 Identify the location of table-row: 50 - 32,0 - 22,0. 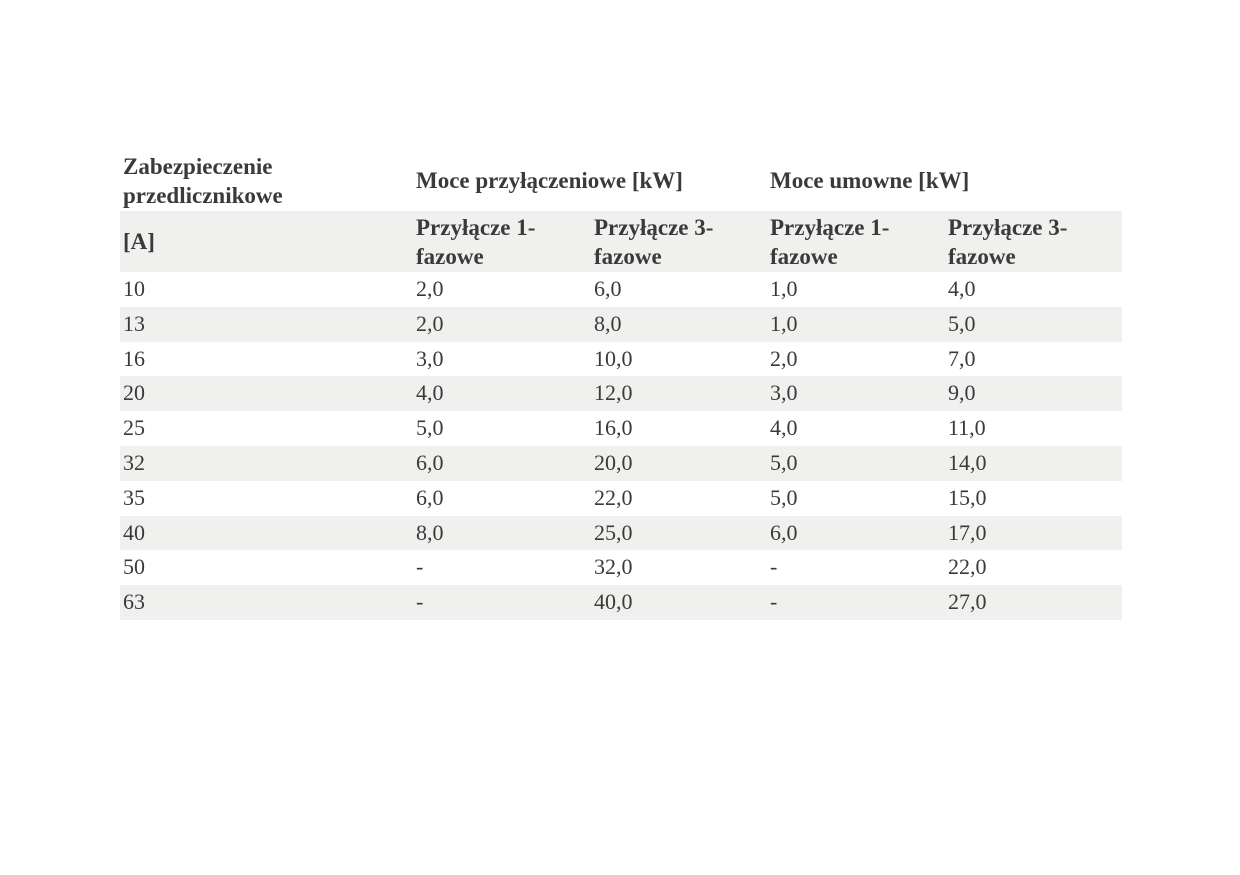
(621, 567).